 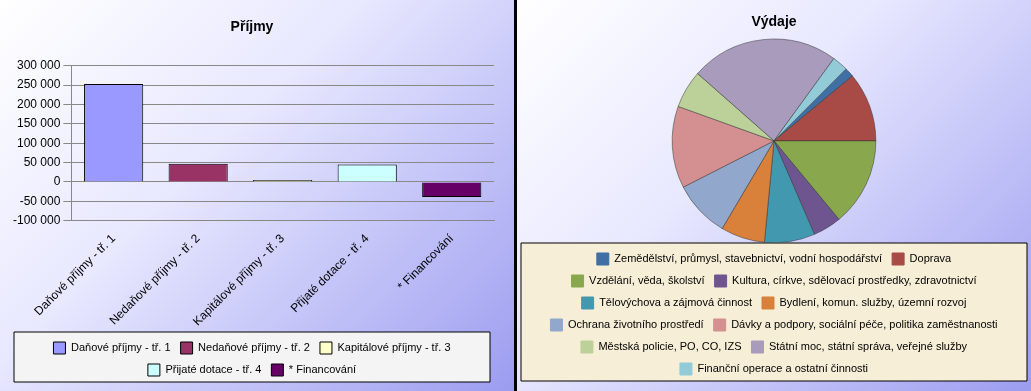 I want to click on legend-label: Městská policie, PO, CO, IZS, so click(x=670, y=346).